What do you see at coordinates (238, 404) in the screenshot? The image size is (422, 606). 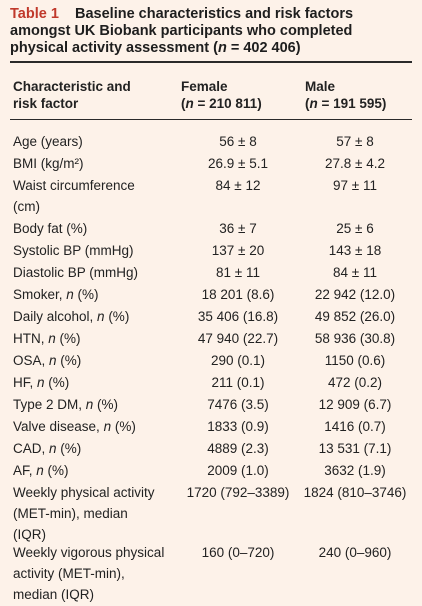 I see `female-value: 7476 (3.5)` at bounding box center [238, 404].